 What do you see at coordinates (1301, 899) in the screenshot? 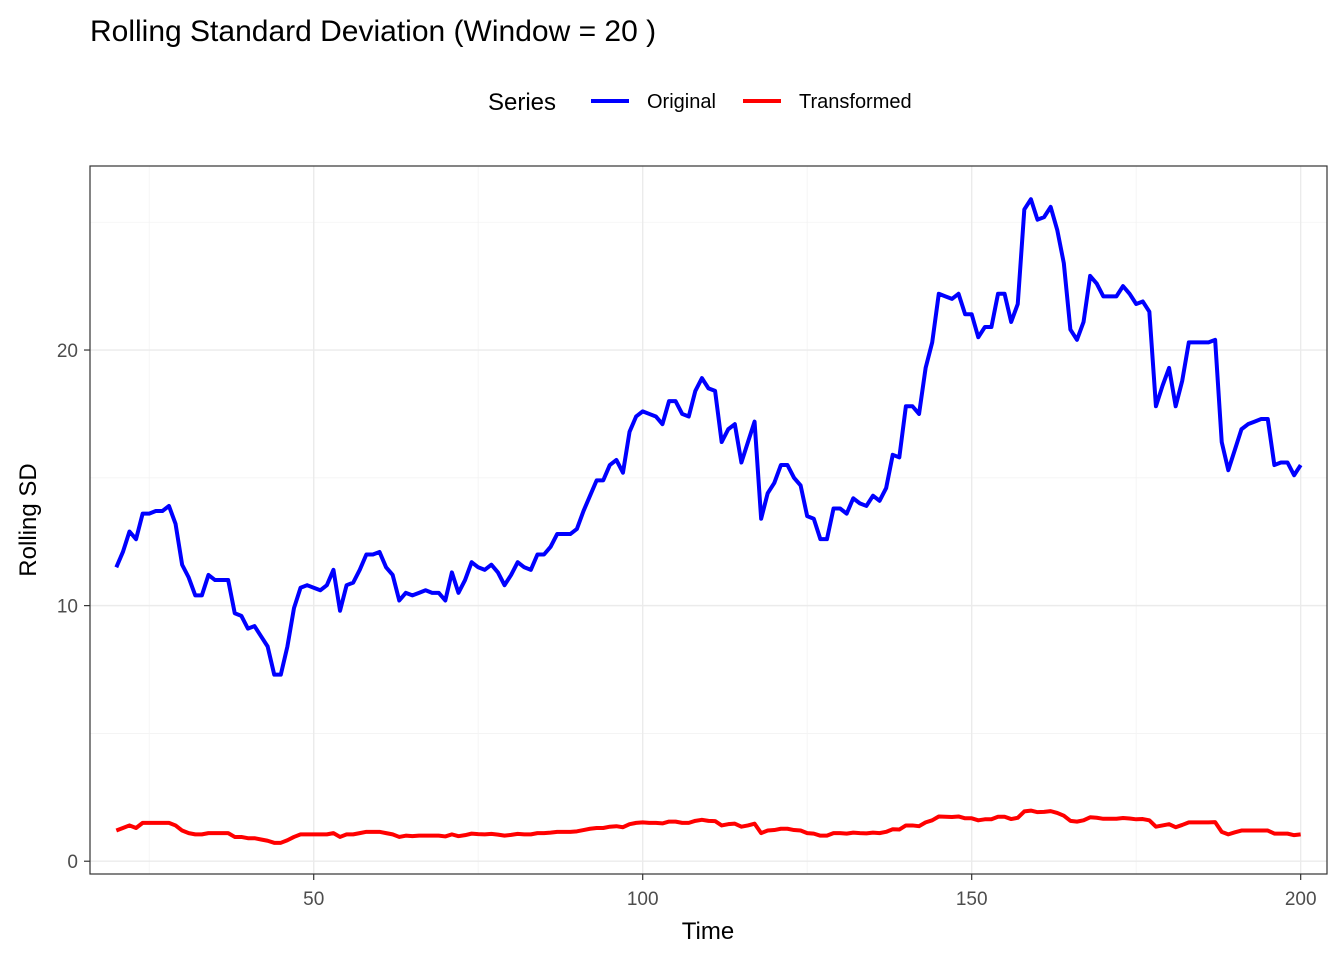
I see `x-tick-label: 200` at bounding box center [1301, 899].